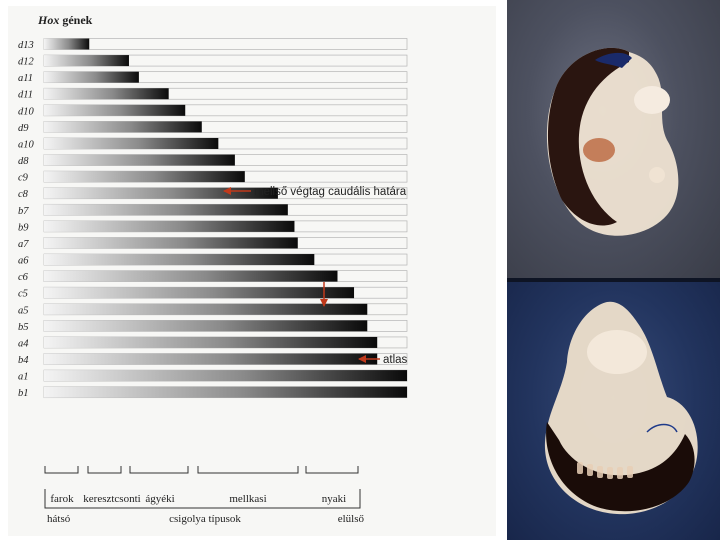  Describe the element at coordinates (334, 499) in the screenshot. I see `region-cervical: nyaki` at that location.